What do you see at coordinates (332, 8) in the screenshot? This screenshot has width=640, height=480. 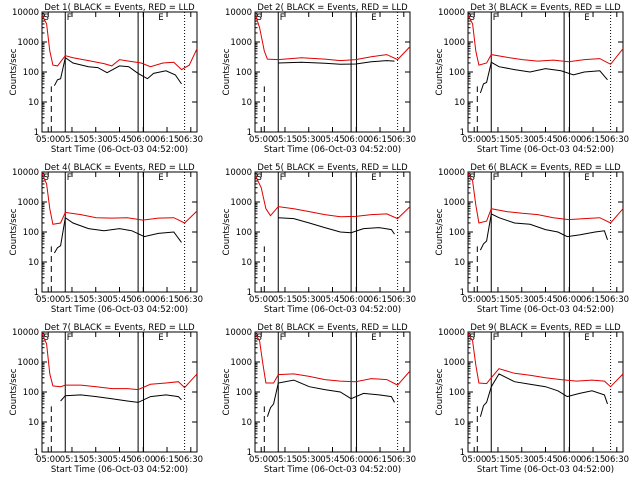 I see `panel-title: Det 2( BLACK = Events, RED = LLD` at bounding box center [332, 8].